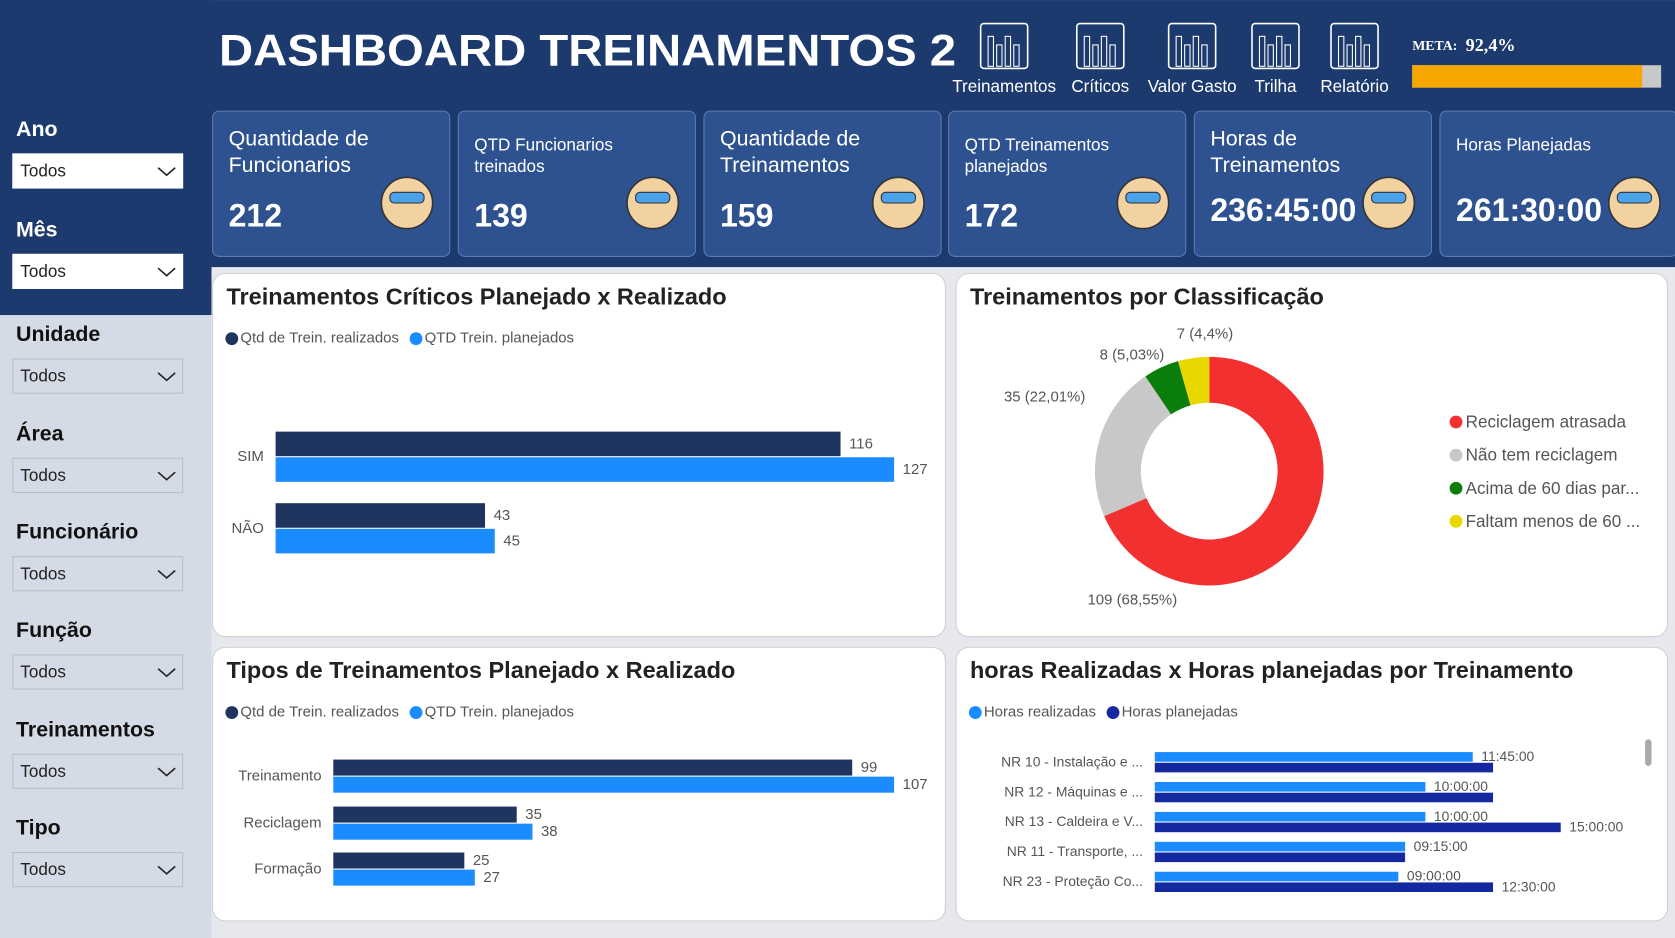  What do you see at coordinates (1527, 76) in the screenshot?
I see `meta-fill` at bounding box center [1527, 76].